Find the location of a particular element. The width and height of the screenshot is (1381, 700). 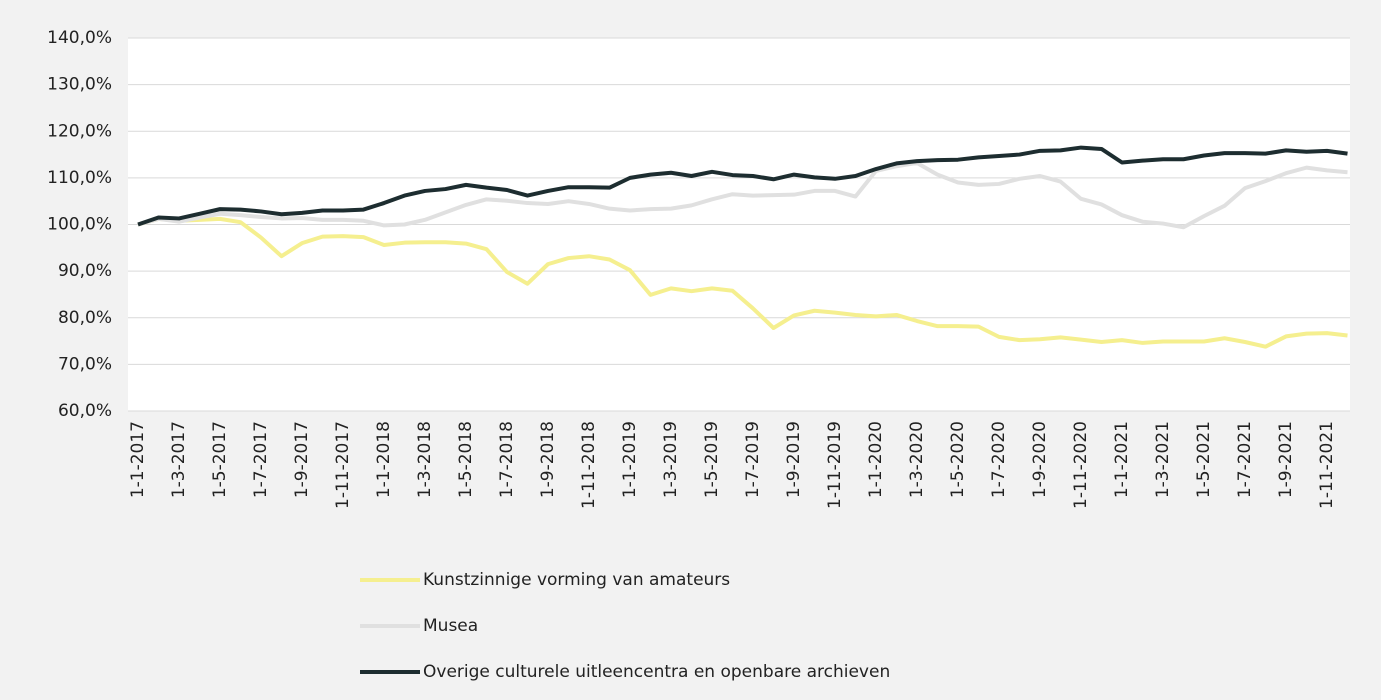

x-tick-label: 1-1-2020 is located at coordinates (876, 459).